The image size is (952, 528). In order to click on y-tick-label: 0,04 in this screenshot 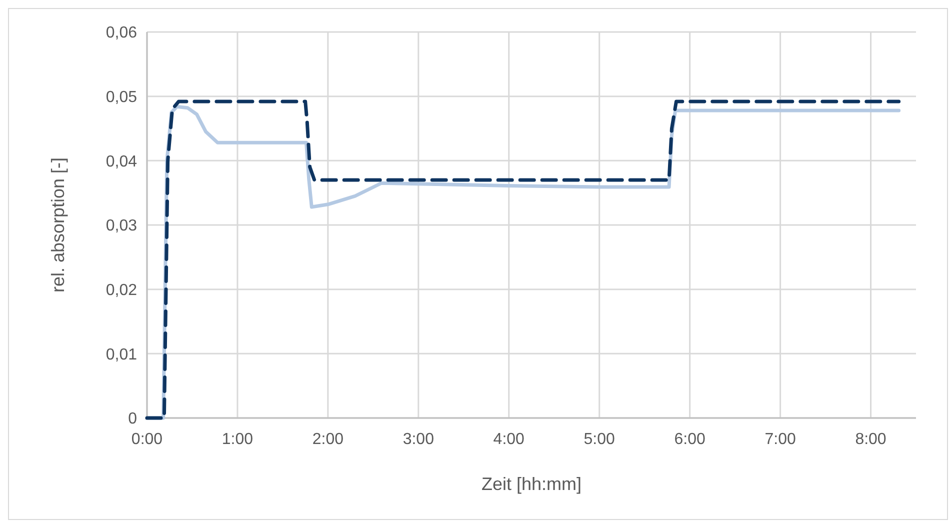, I will do `click(122, 161)`.